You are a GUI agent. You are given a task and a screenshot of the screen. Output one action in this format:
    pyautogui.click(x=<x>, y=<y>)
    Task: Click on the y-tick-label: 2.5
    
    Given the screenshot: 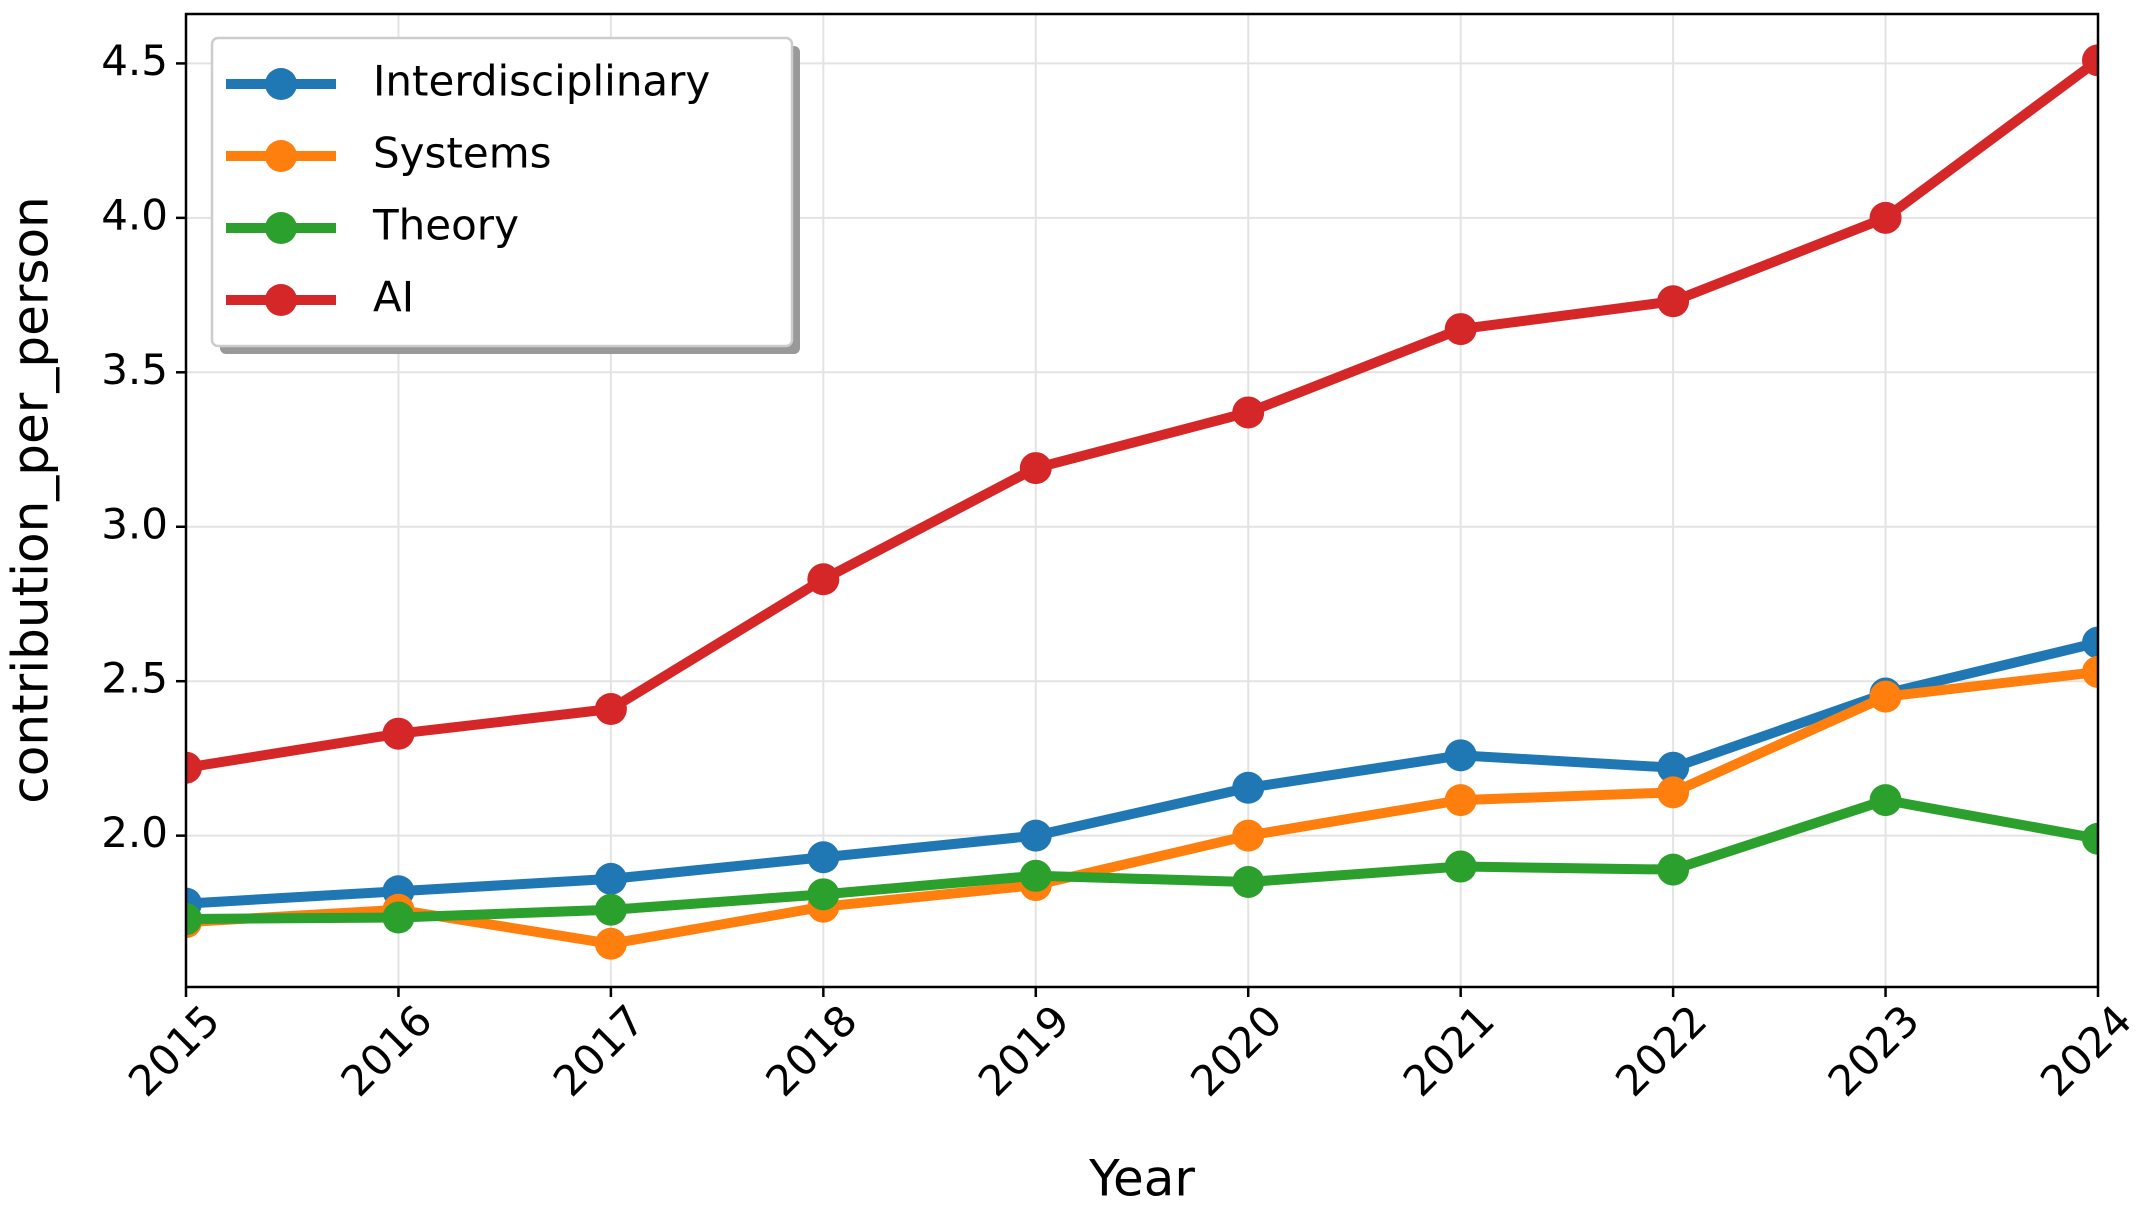 What is the action you would take?
    pyautogui.click(x=134, y=678)
    